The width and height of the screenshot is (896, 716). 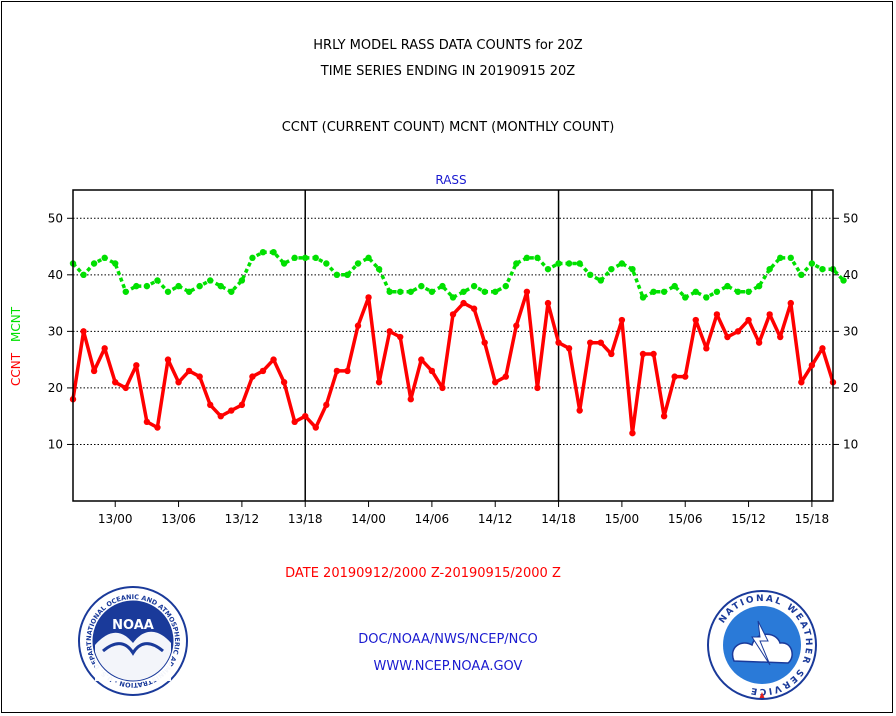 I want to click on ytick-label-left-40: 40, so click(x=55, y=275).